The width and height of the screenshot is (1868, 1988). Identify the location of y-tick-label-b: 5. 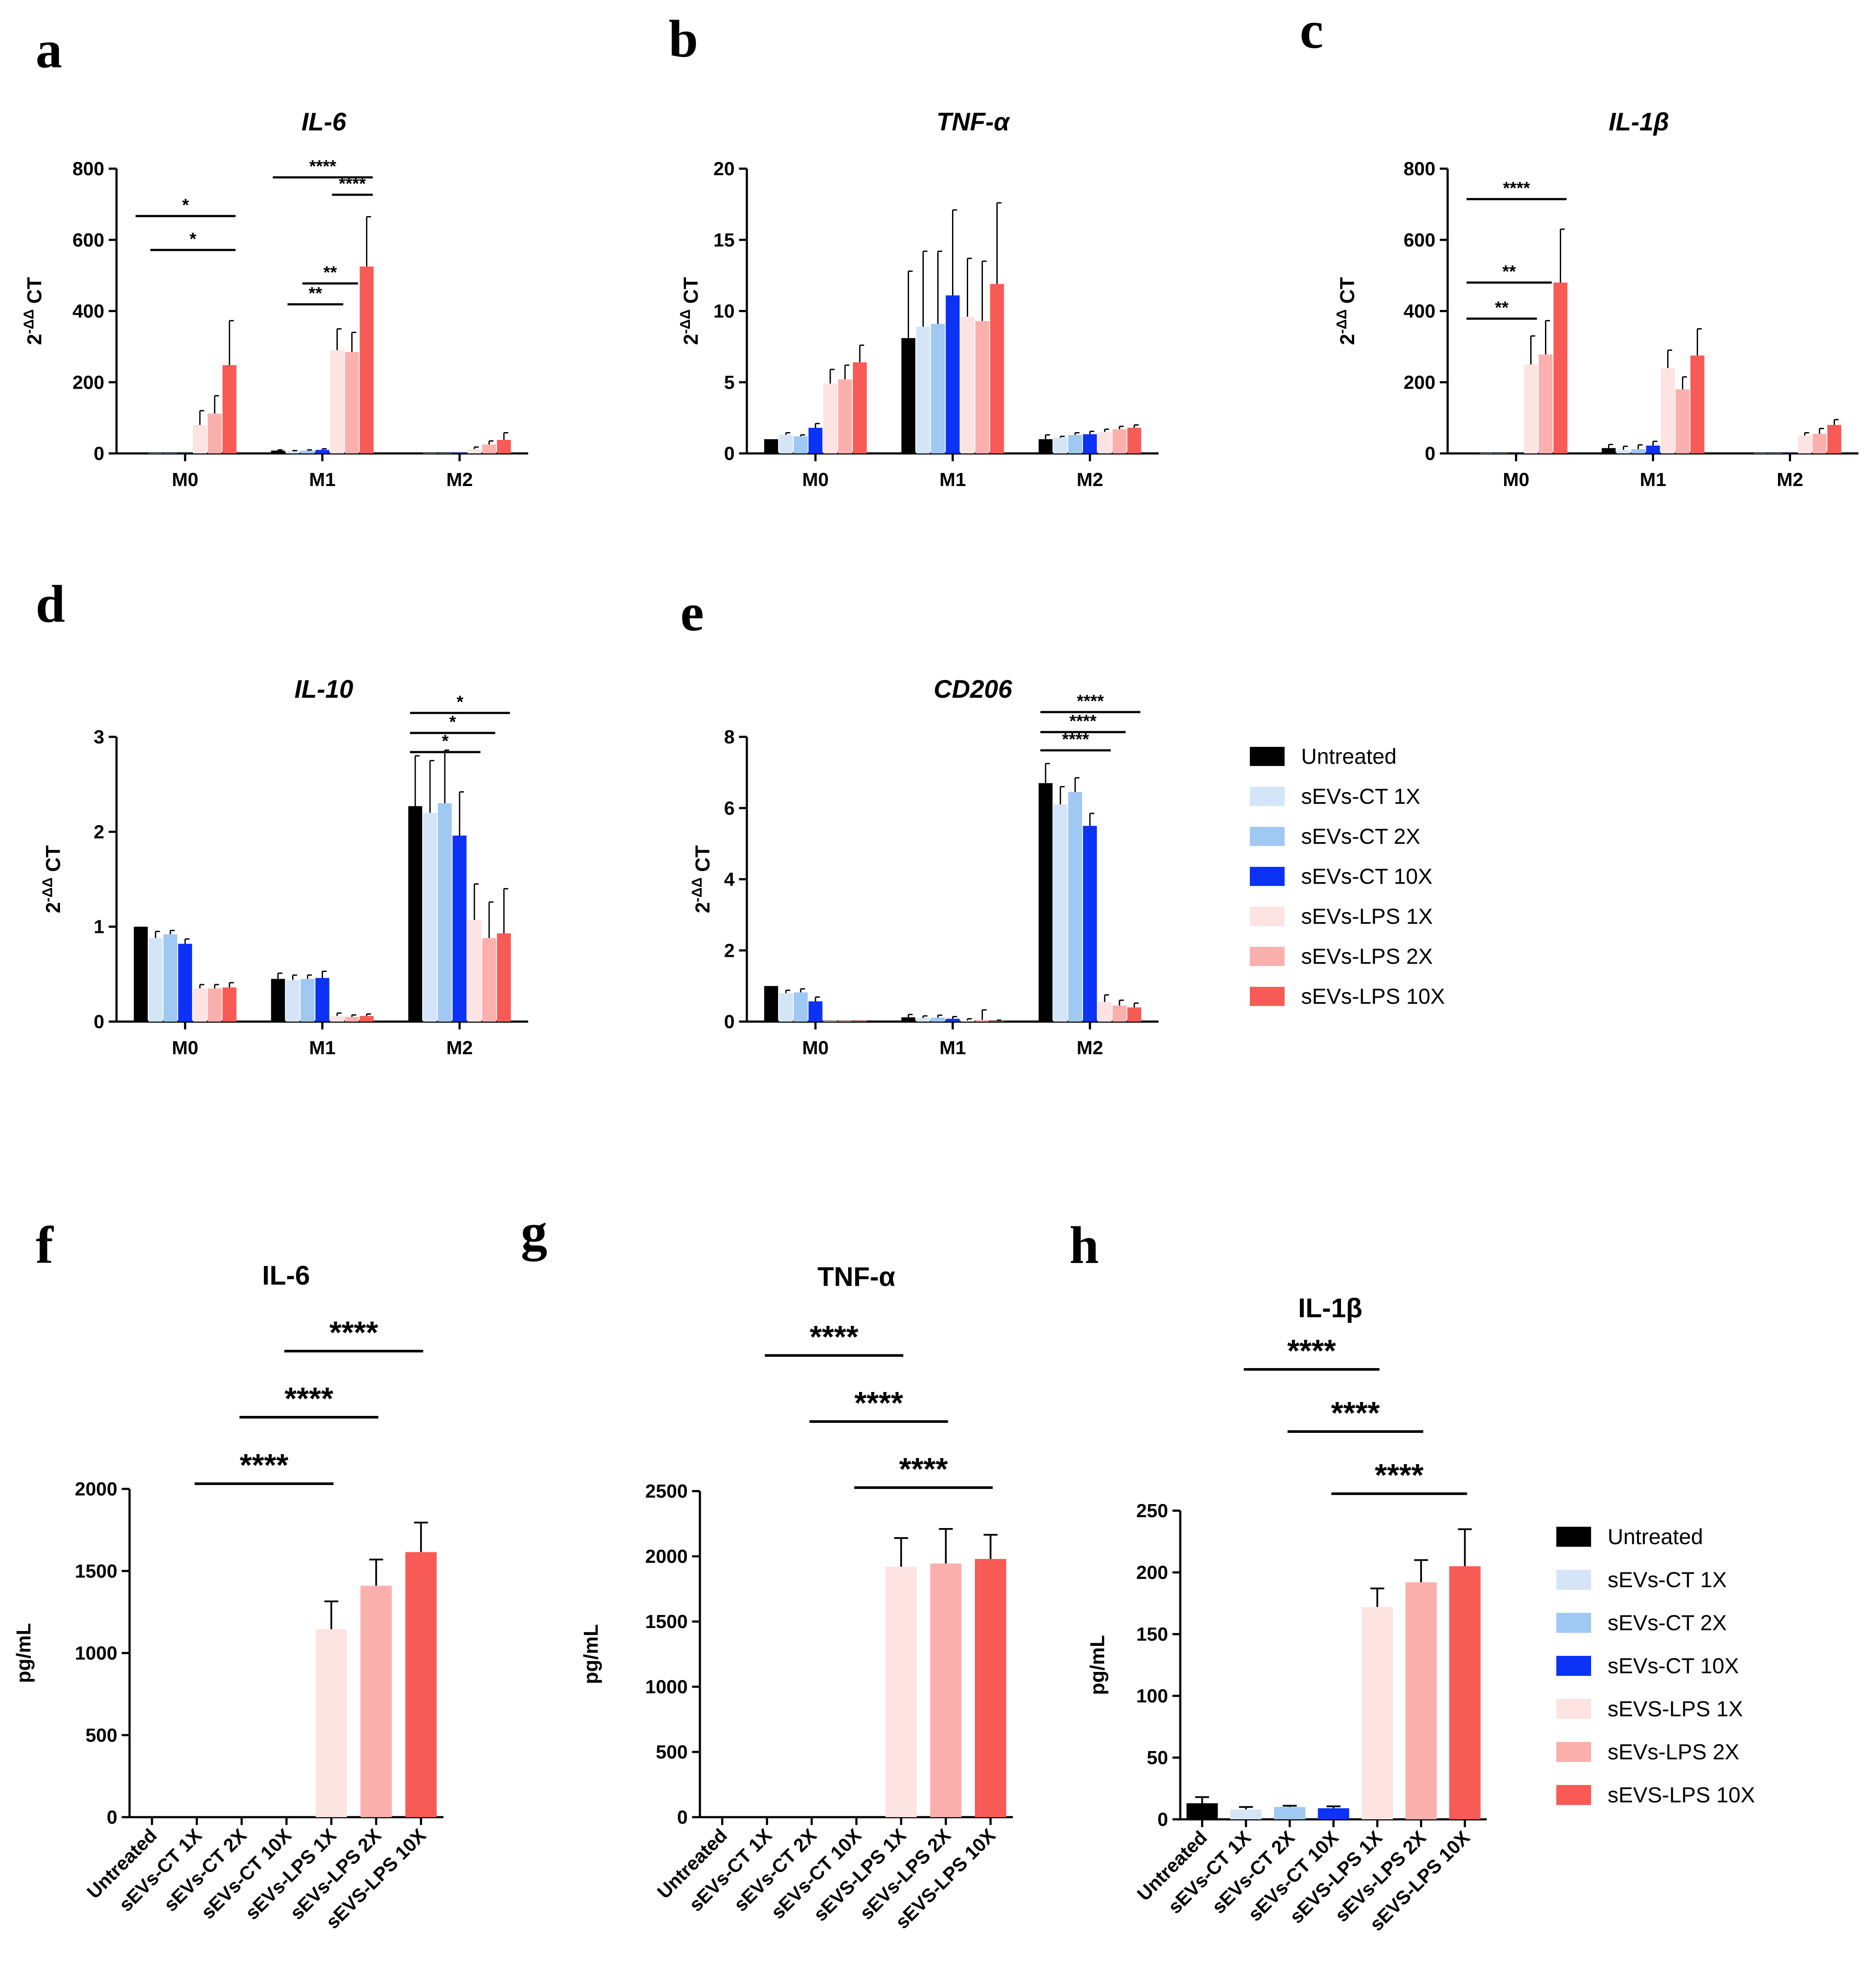
(730, 382).